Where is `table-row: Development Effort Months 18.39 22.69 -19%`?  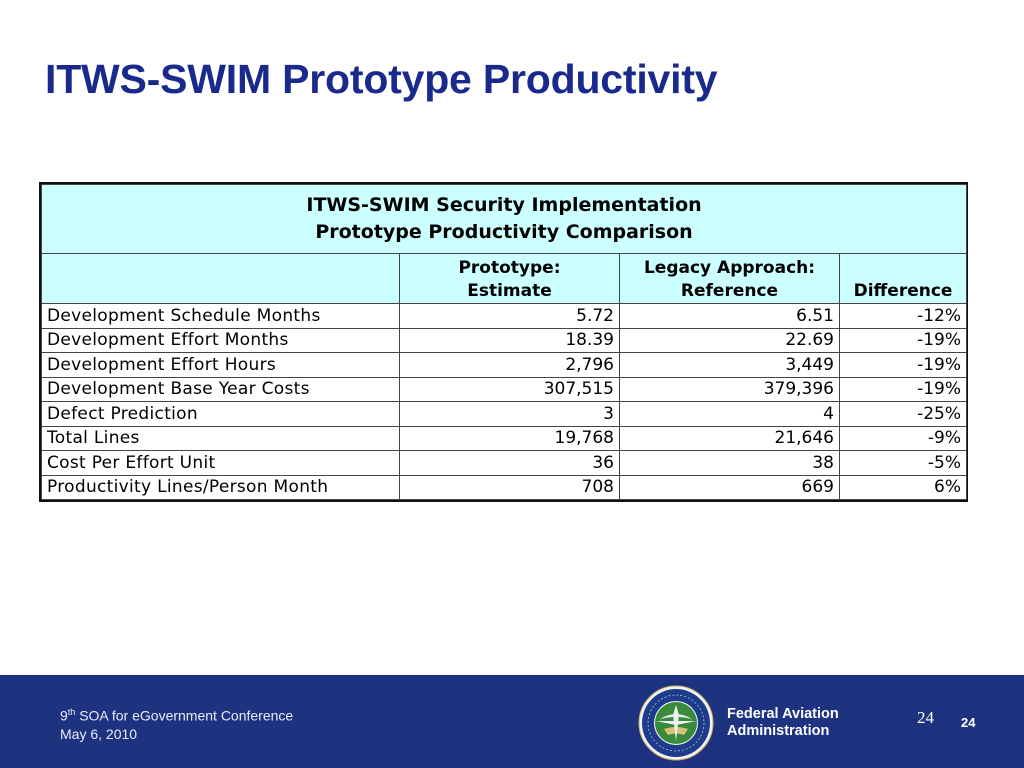
table-row: Development Effort Months 18.39 22.69 -19% is located at coordinates (504, 340).